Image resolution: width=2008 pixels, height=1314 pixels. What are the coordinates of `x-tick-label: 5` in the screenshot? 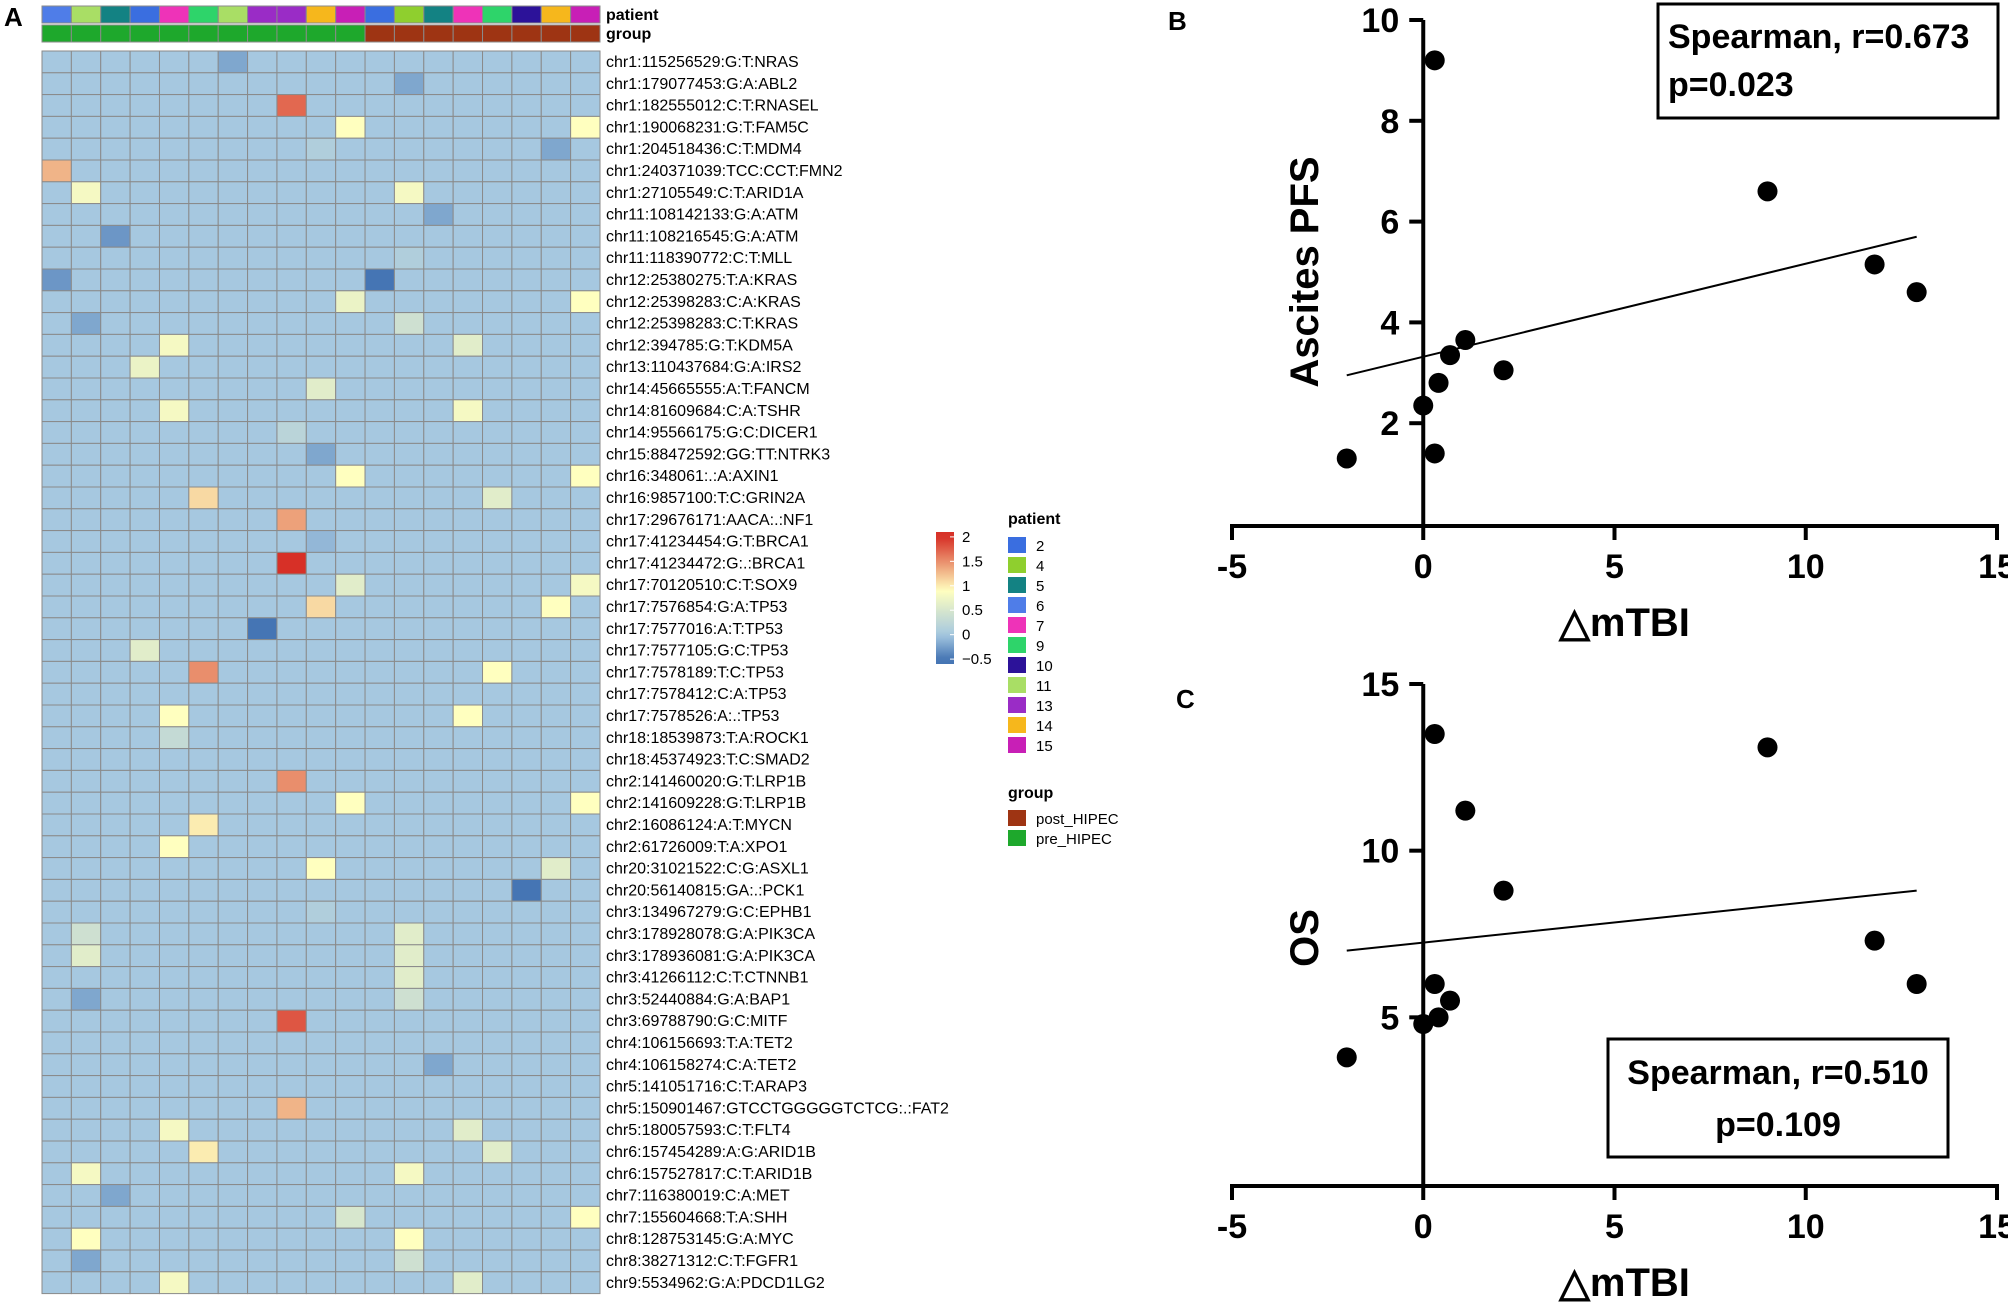 It's located at (1614, 567).